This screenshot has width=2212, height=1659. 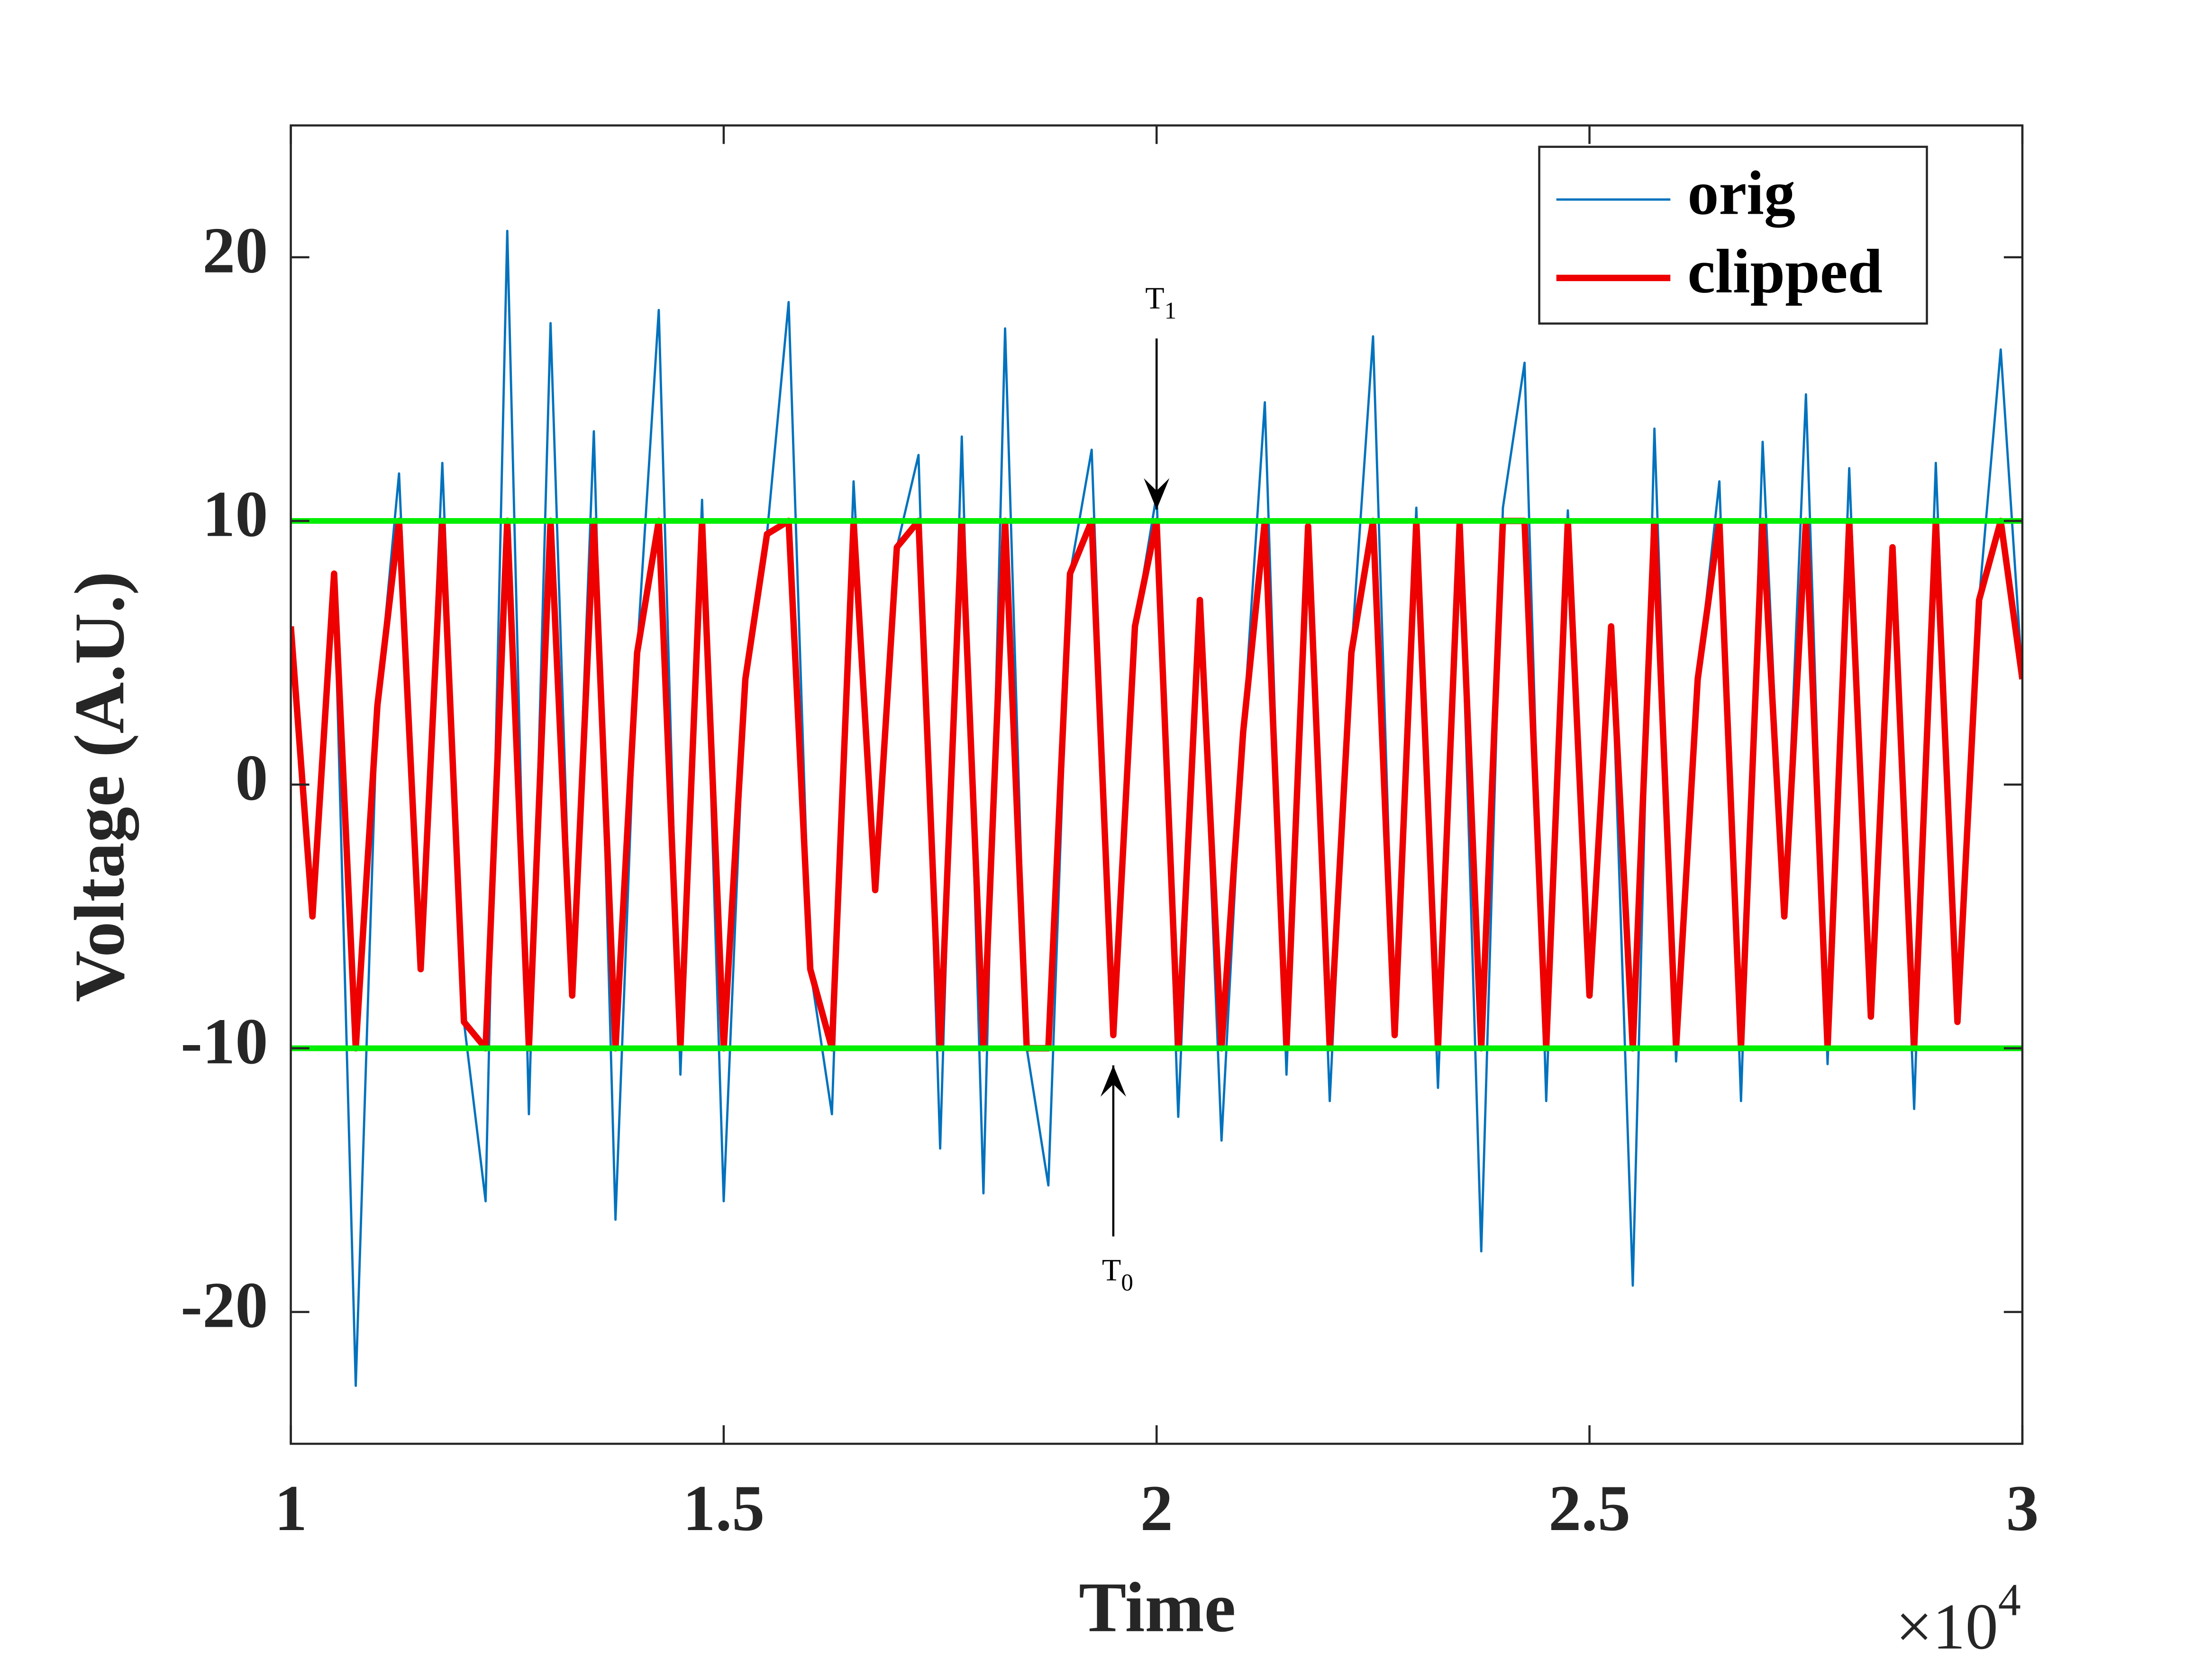 I want to click on y-tick-label: 0, so click(x=251, y=777).